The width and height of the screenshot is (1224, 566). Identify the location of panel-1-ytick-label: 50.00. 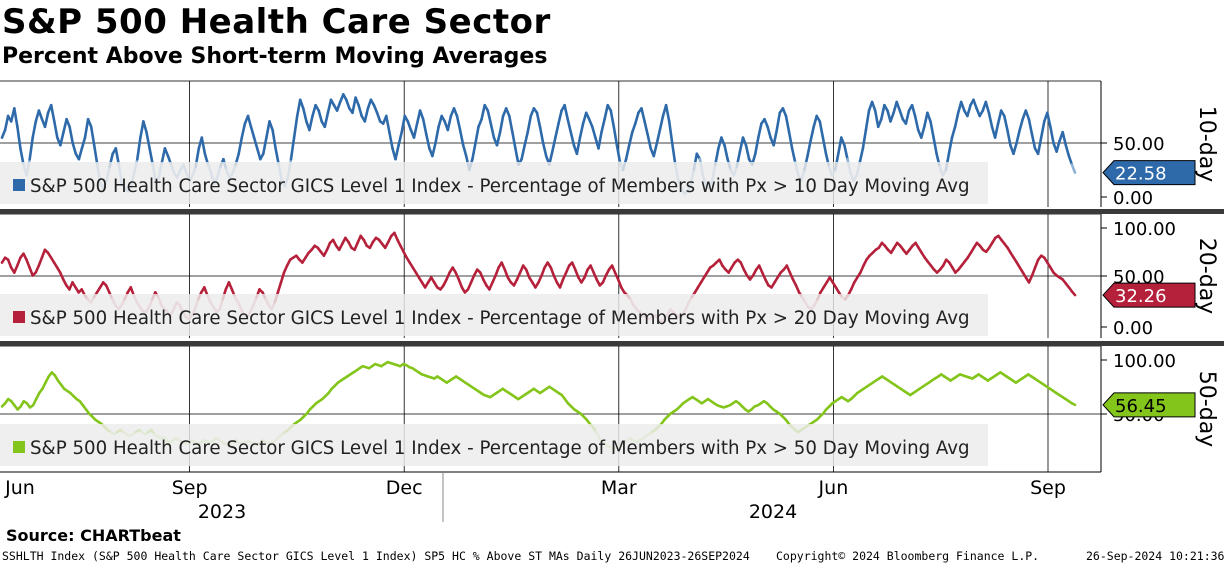
(1139, 144).